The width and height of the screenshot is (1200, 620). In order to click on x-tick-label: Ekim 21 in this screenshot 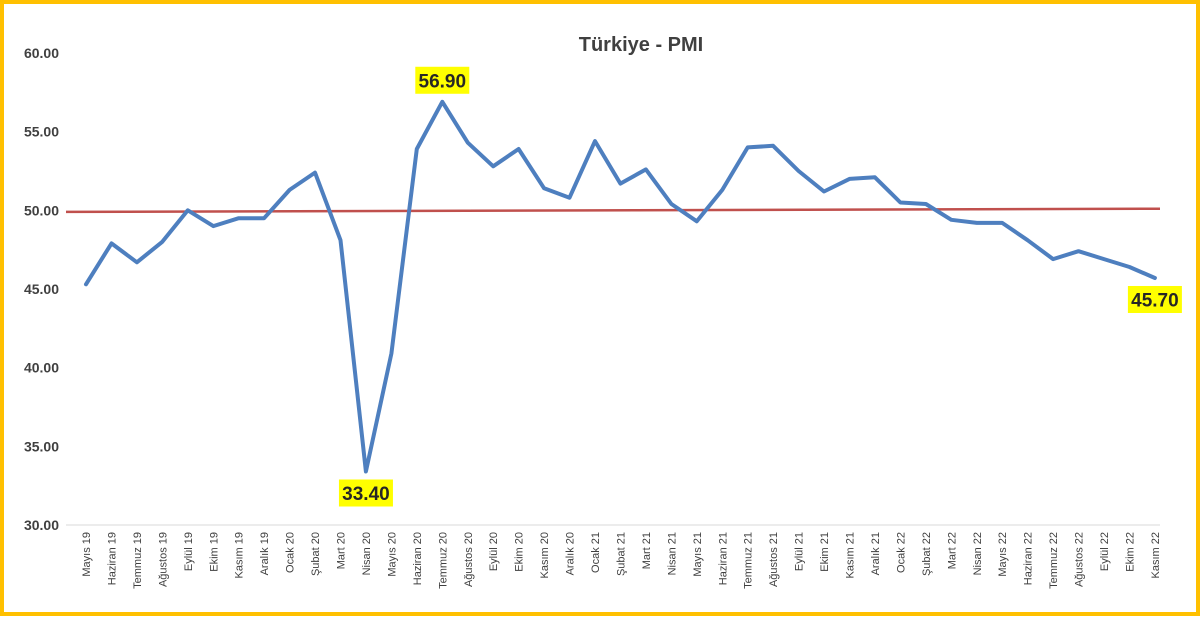, I will do `click(825, 552)`.